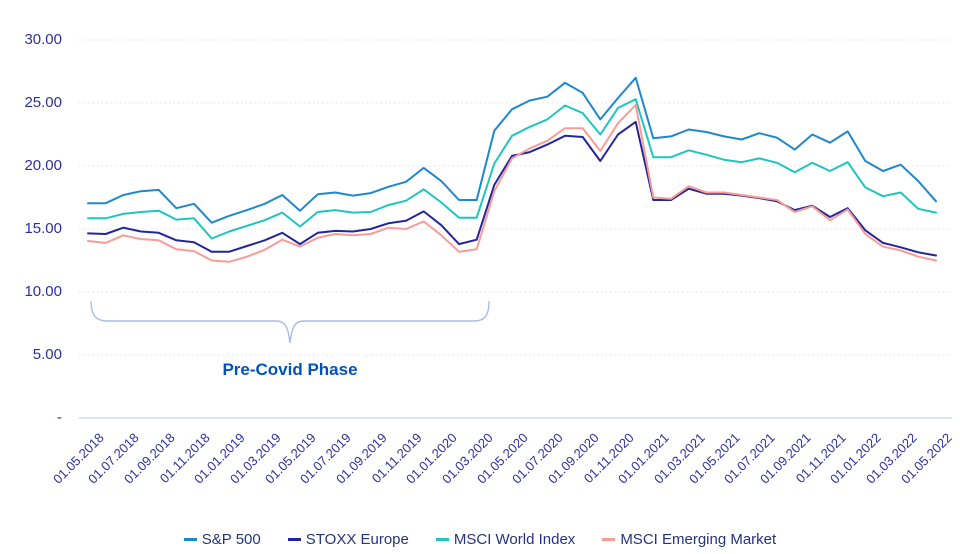 This screenshot has width=960, height=554. Describe the element at coordinates (43, 291) in the screenshot. I see `y-tick-label-10: 10.00` at that location.